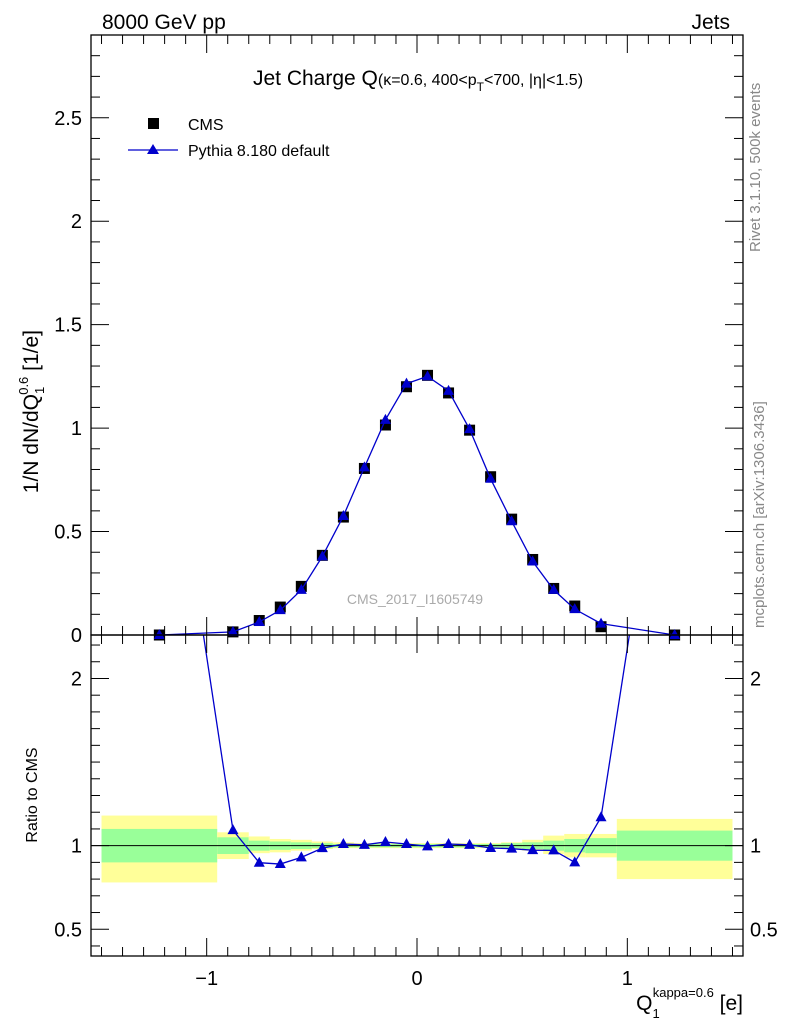  I want to click on main-y-tick-label: 1, so click(76, 429).